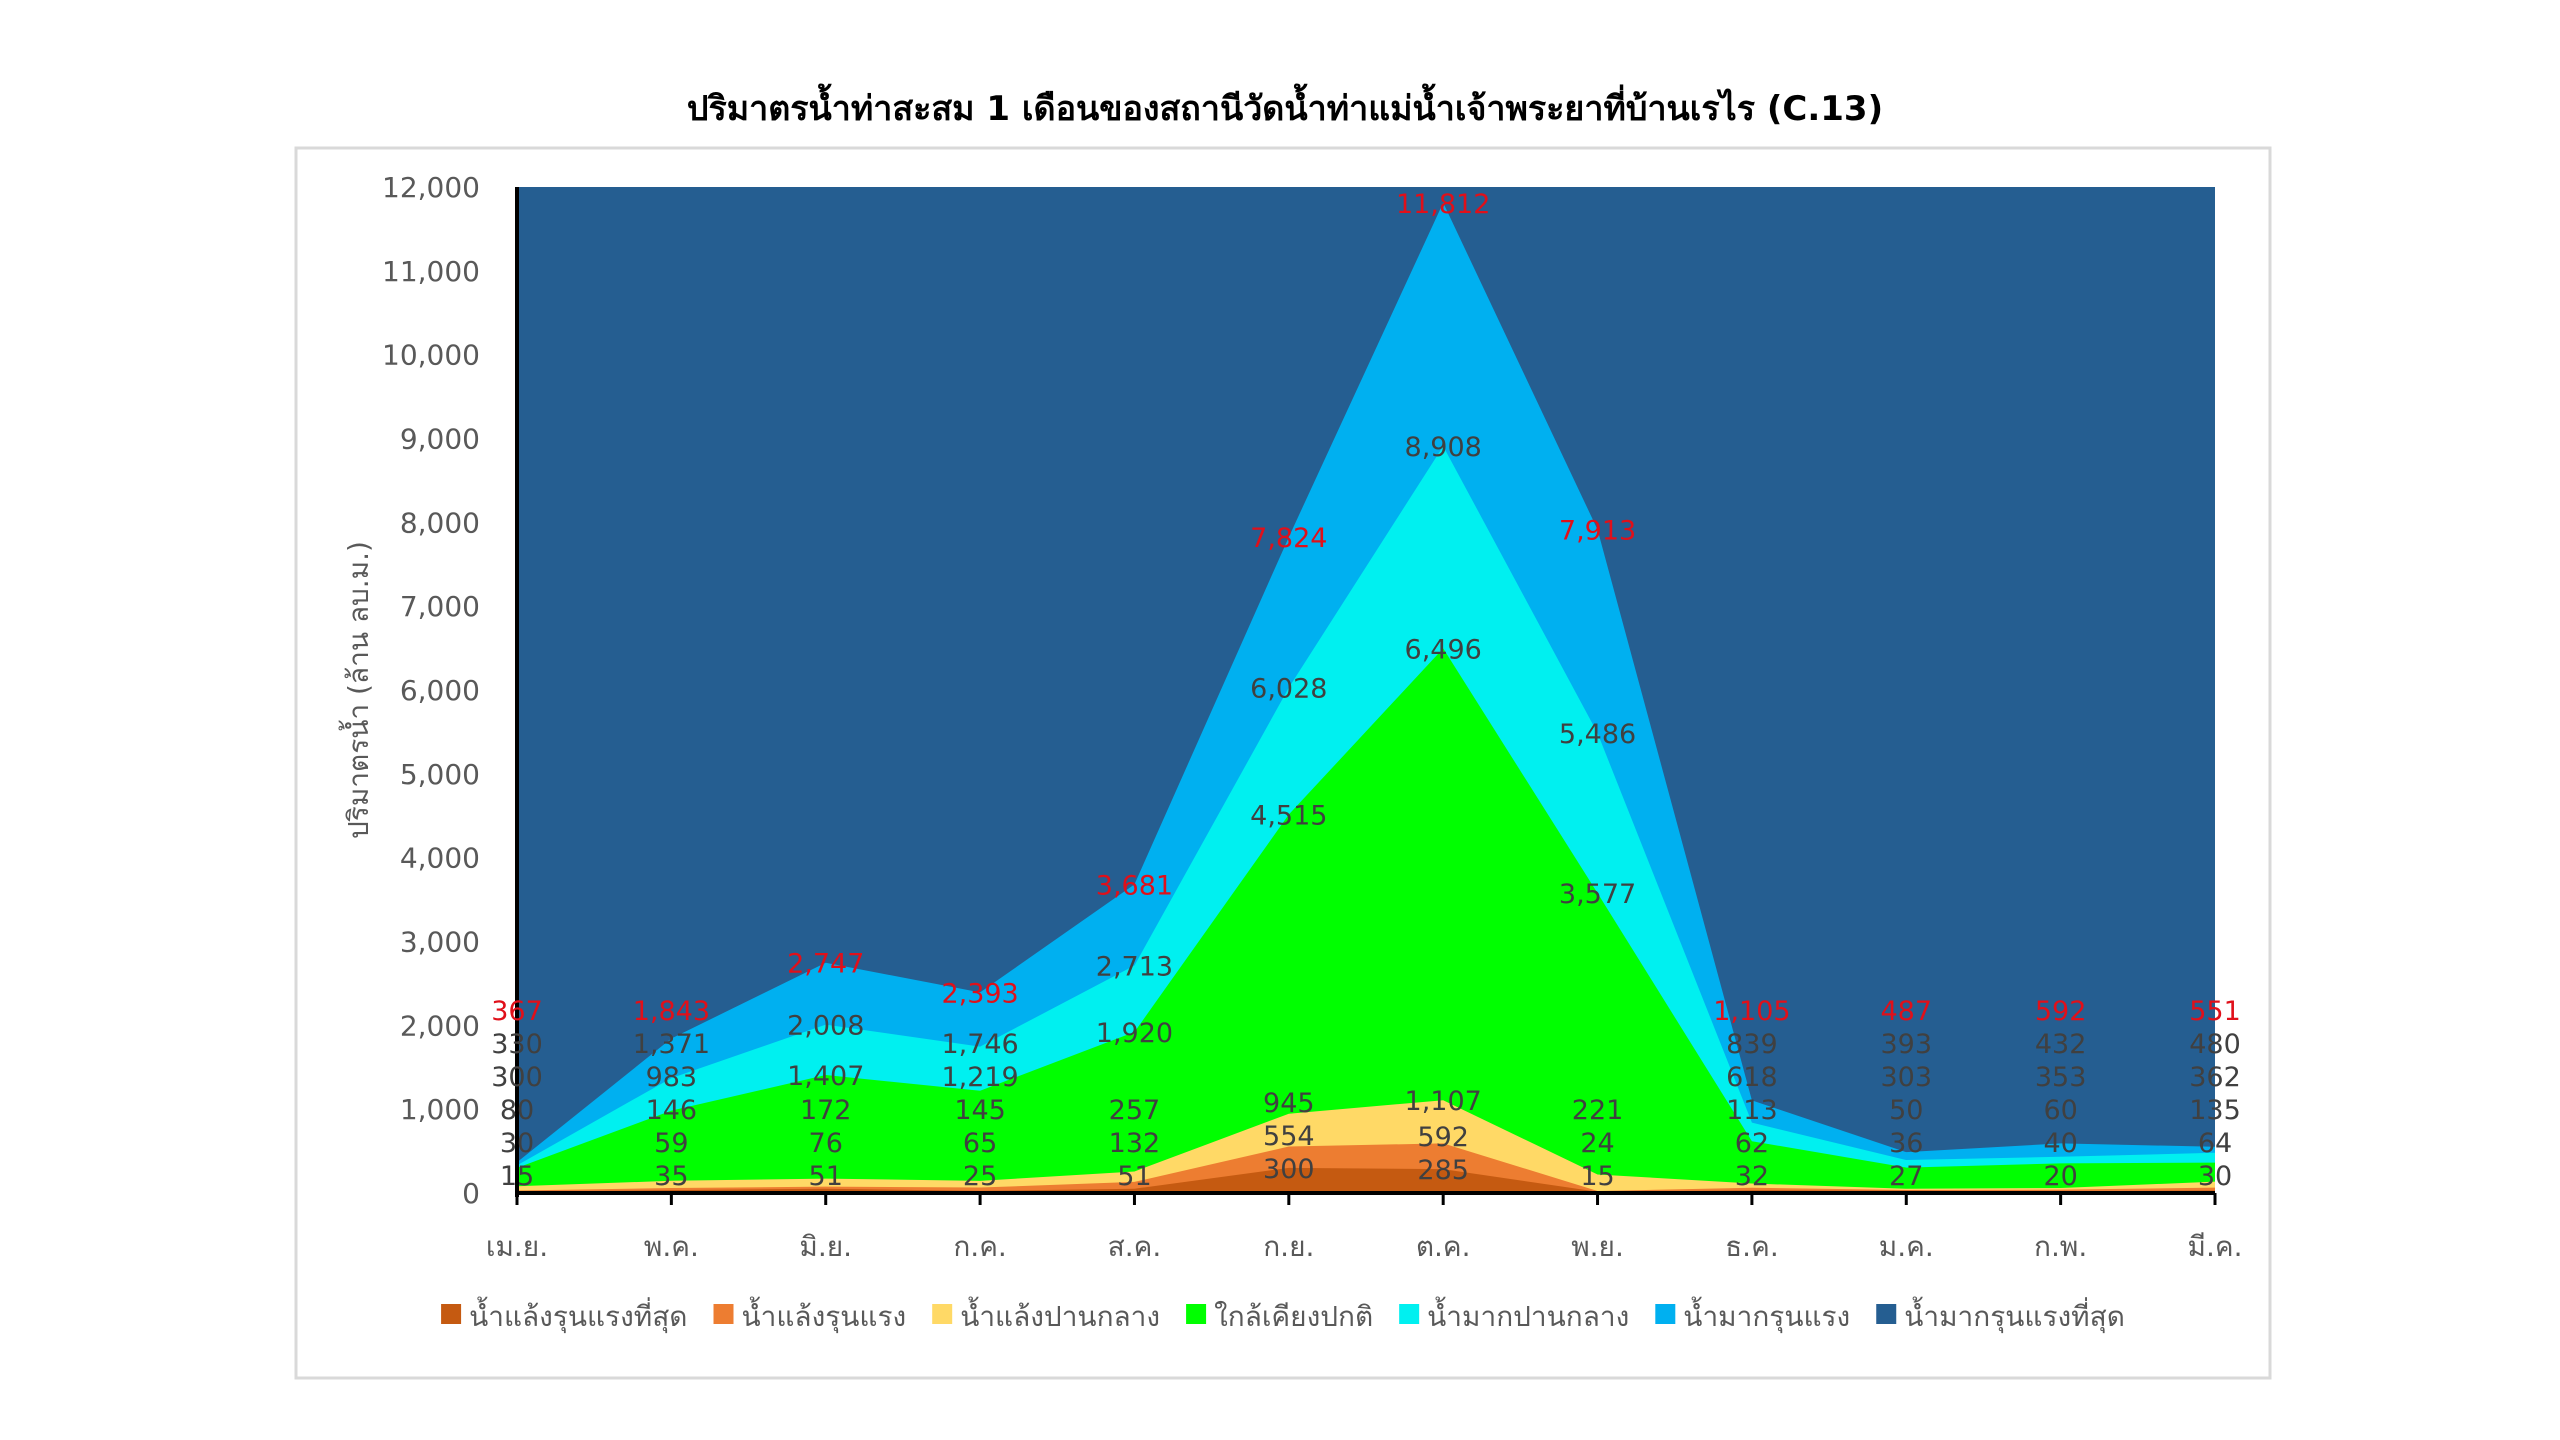 Image resolution: width=2560 pixels, height=1440 pixels. What do you see at coordinates (825, 1246) in the screenshot?
I see `x-tick-label: มิ.ย.` at bounding box center [825, 1246].